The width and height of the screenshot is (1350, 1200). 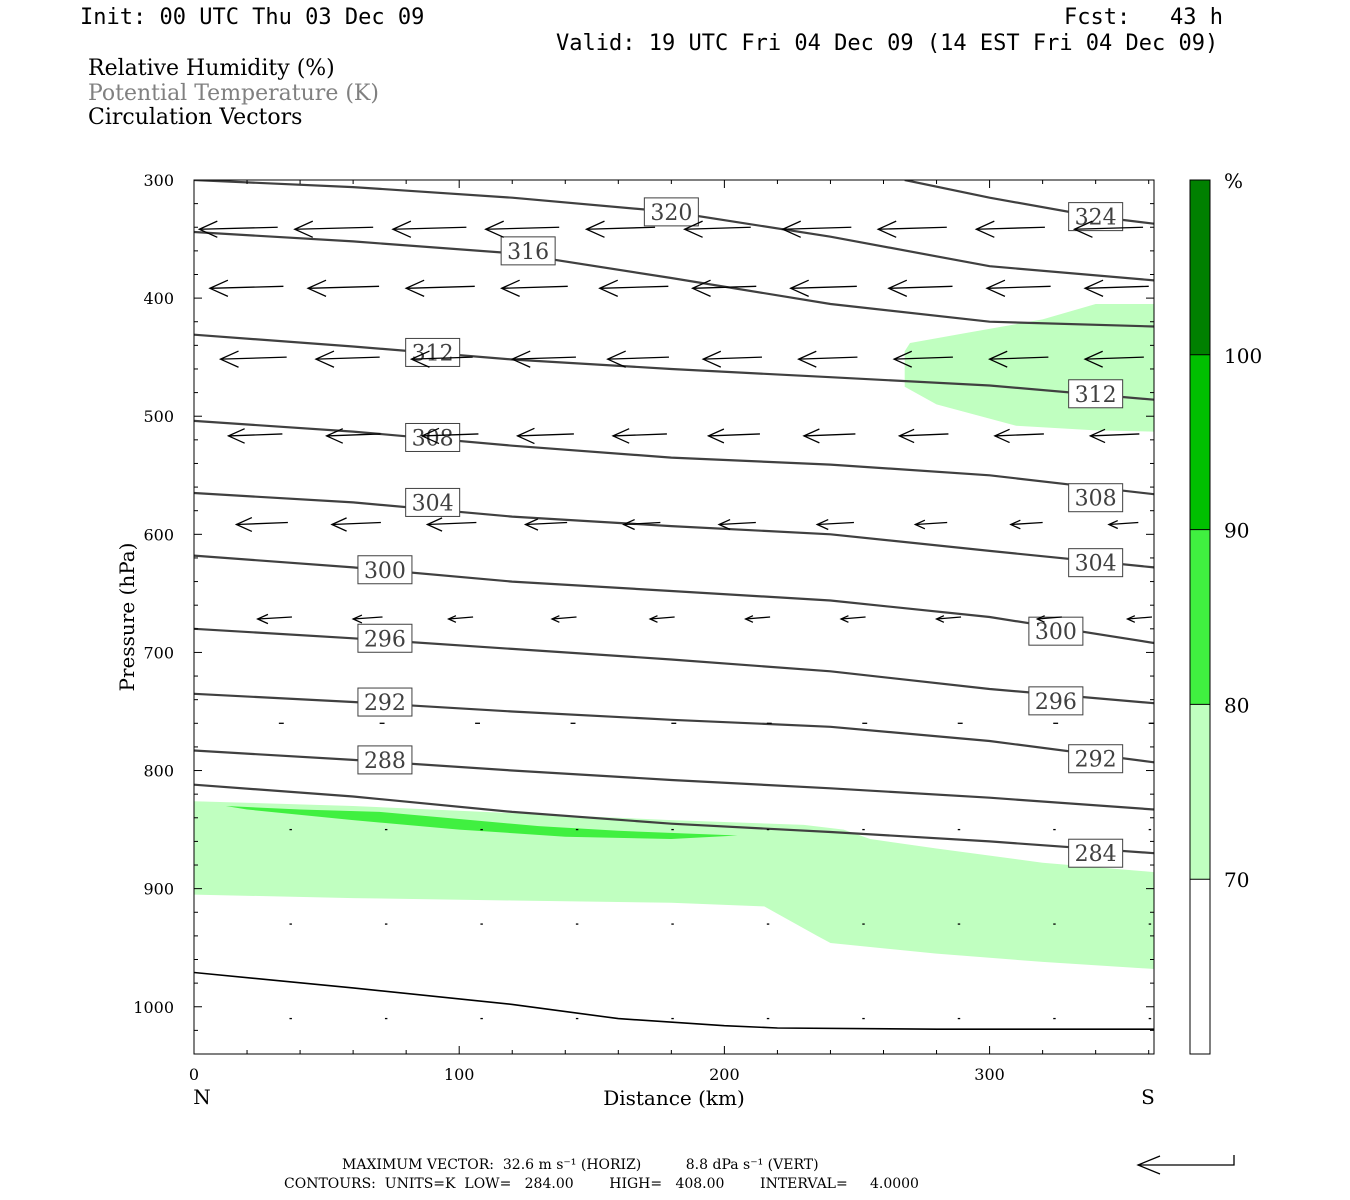 What do you see at coordinates (433, 503) in the screenshot?
I see `theta-label-304-0: 304` at bounding box center [433, 503].